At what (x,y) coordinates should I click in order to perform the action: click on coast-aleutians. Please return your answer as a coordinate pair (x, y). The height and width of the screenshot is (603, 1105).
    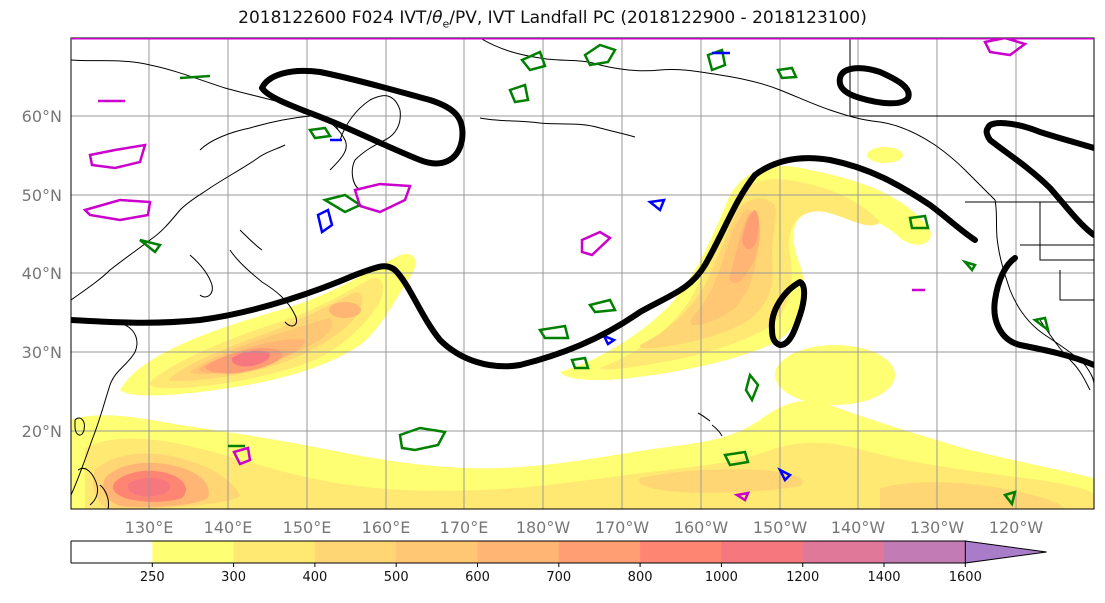
    Looking at the image, I should click on (557, 127).